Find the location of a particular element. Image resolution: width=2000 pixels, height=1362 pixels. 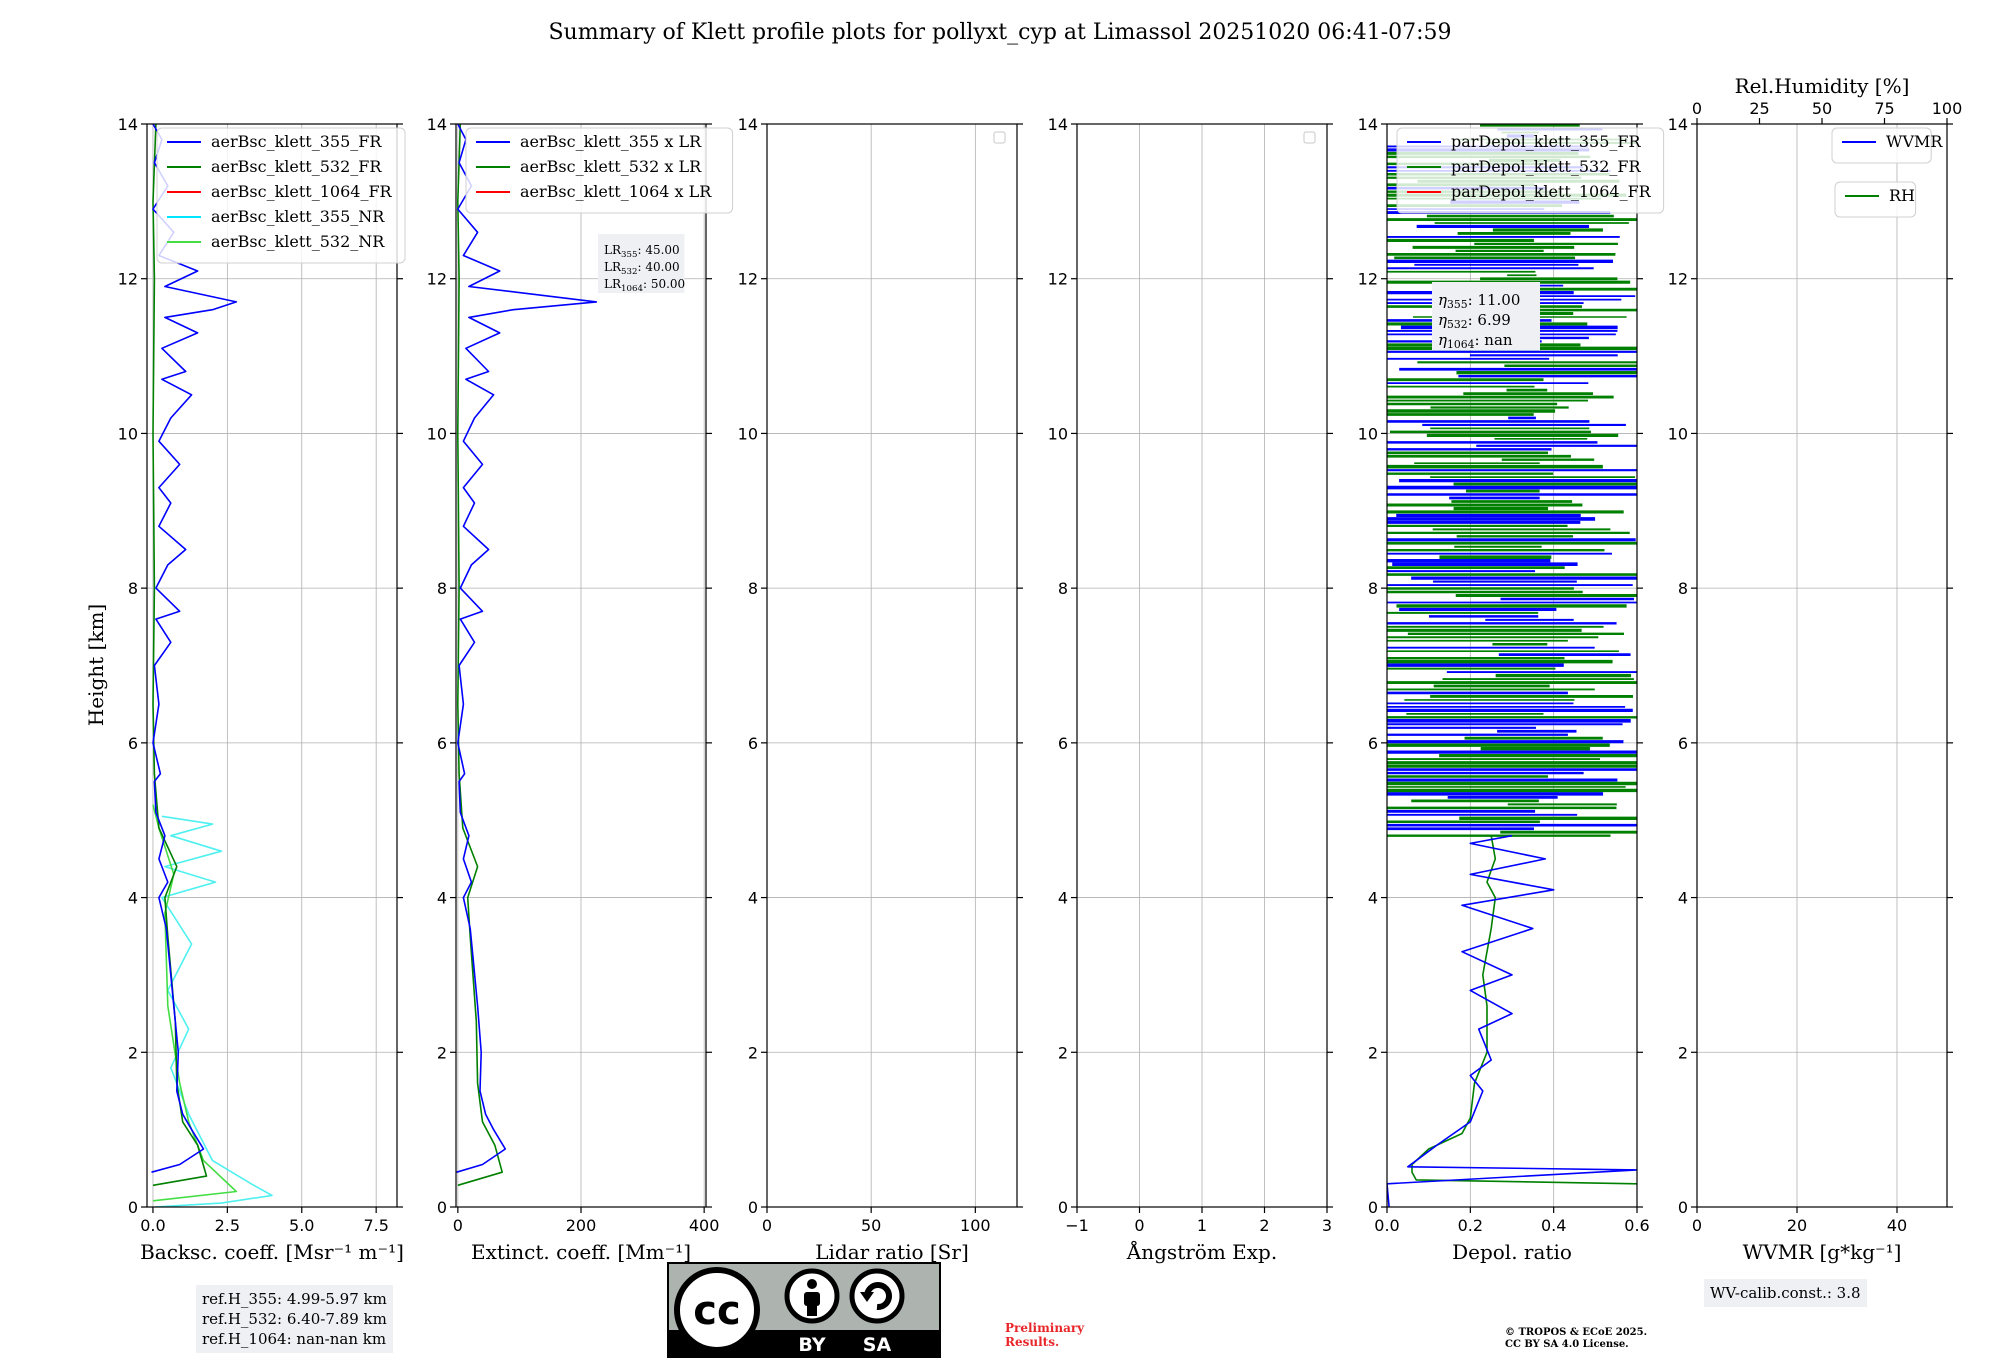

series-line-parDepol_klett_355_FR is located at coordinates (1512, 1020).